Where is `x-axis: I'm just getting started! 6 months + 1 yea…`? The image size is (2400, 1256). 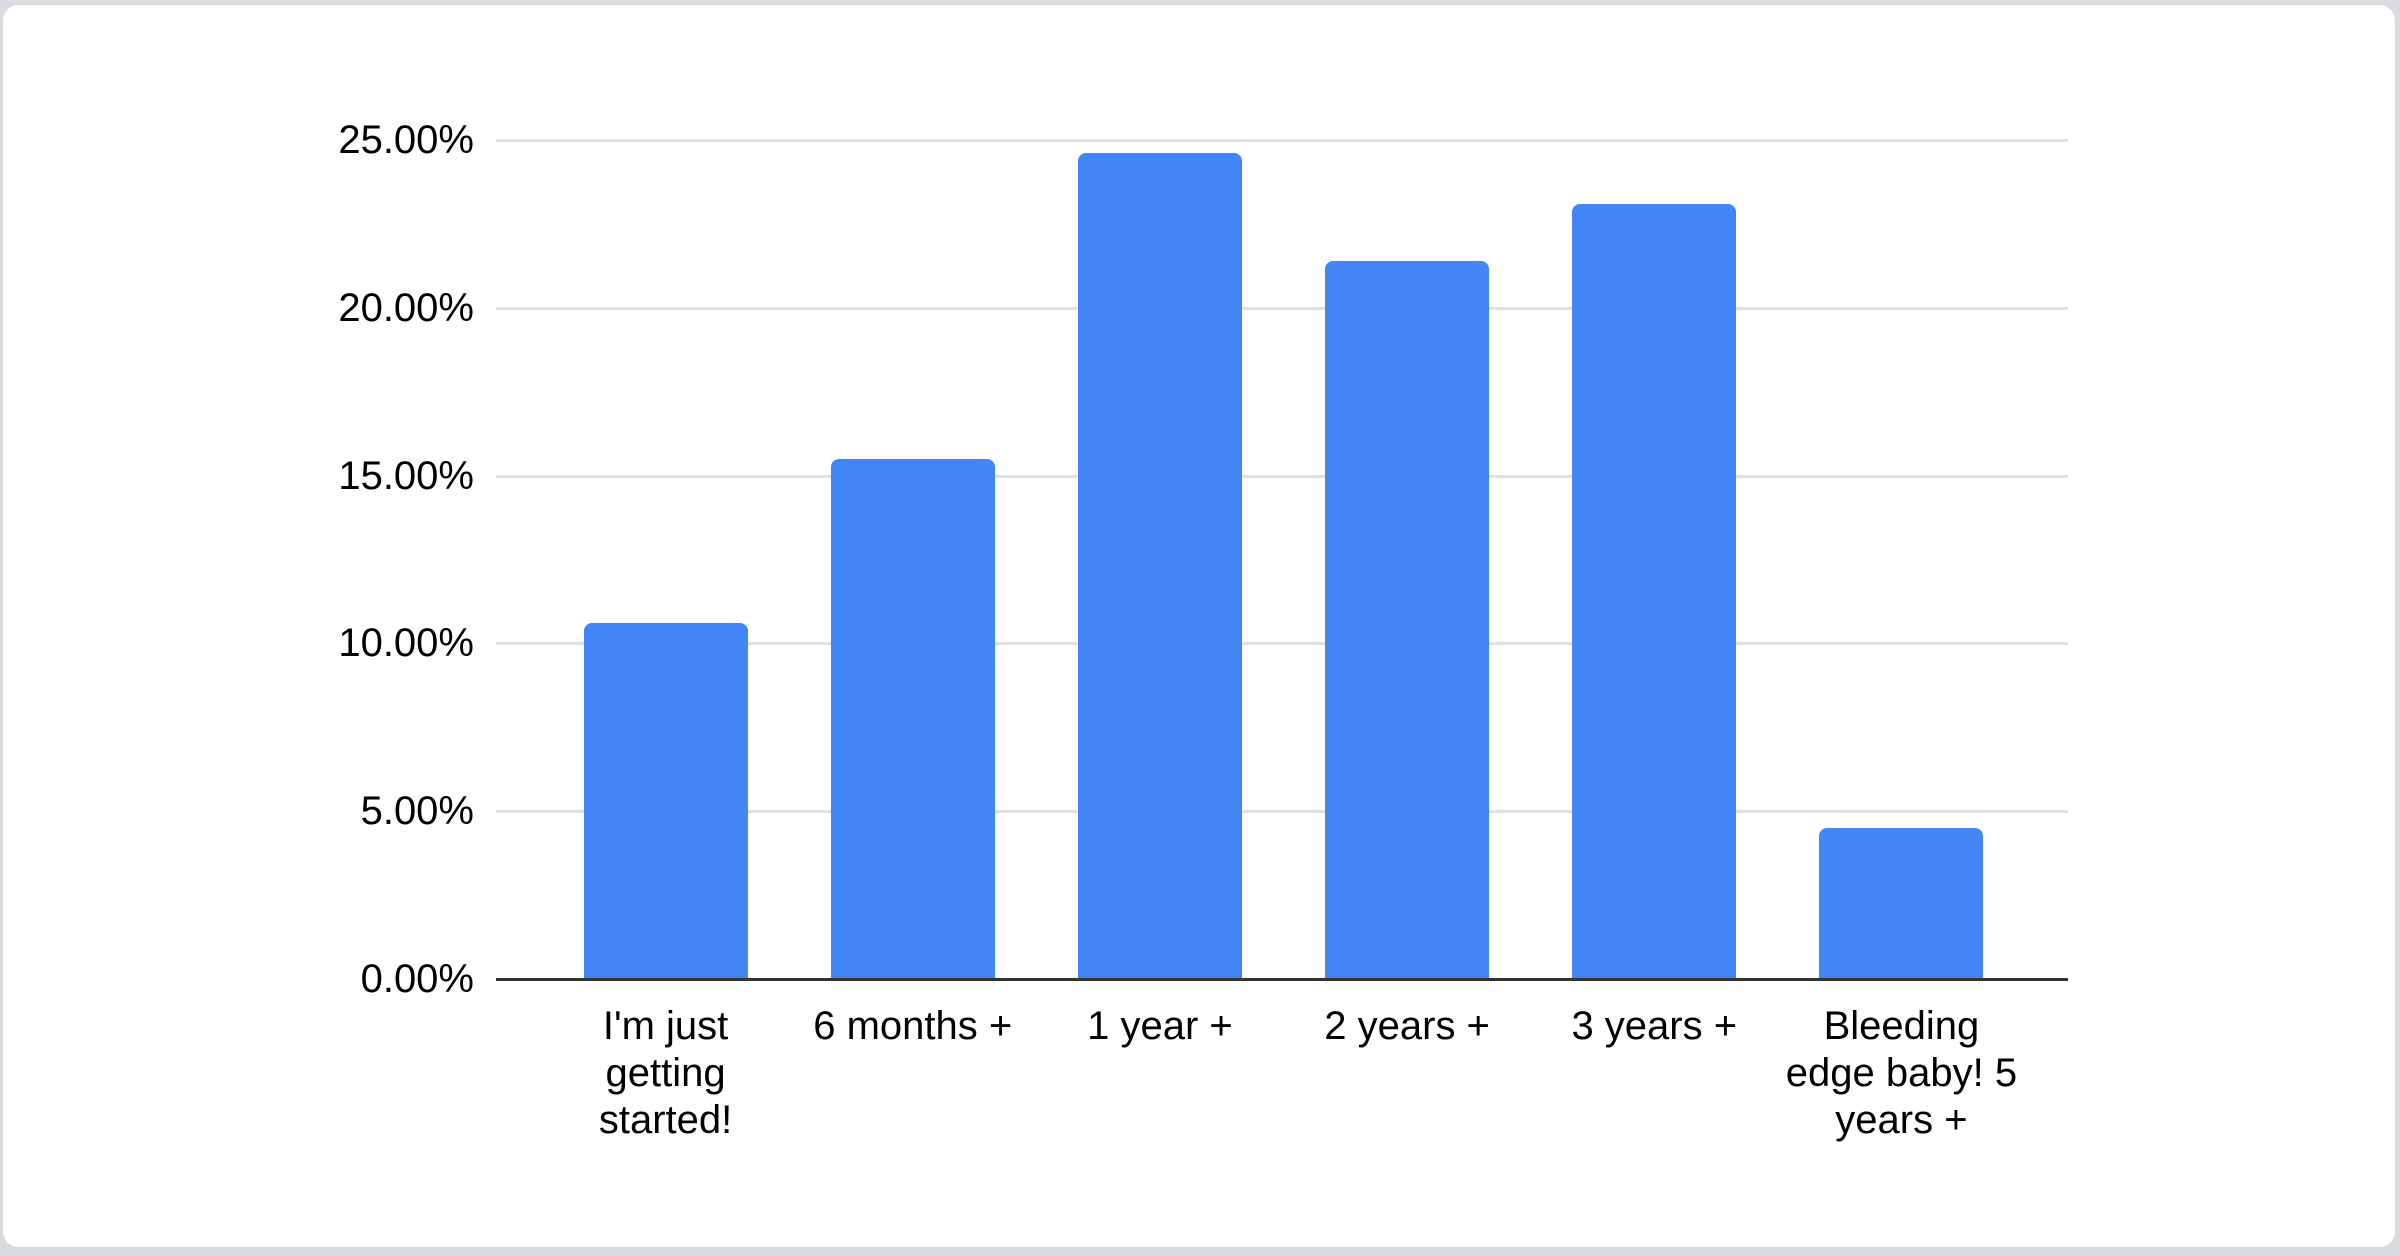 x-axis: I'm just getting started! 6 months + 1 yea… is located at coordinates (1283, 1073).